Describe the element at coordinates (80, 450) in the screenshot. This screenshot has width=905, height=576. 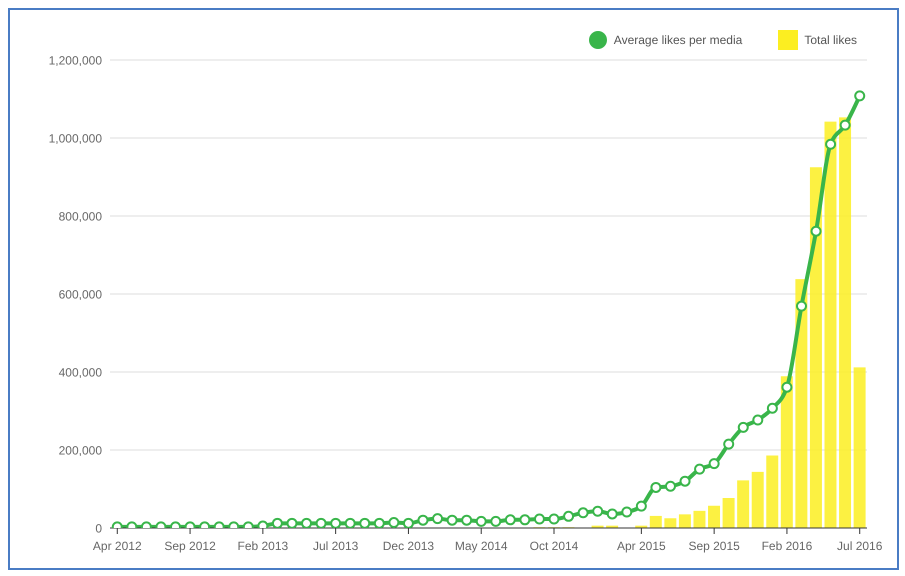
I see `y-tick-label: 200,000` at that location.